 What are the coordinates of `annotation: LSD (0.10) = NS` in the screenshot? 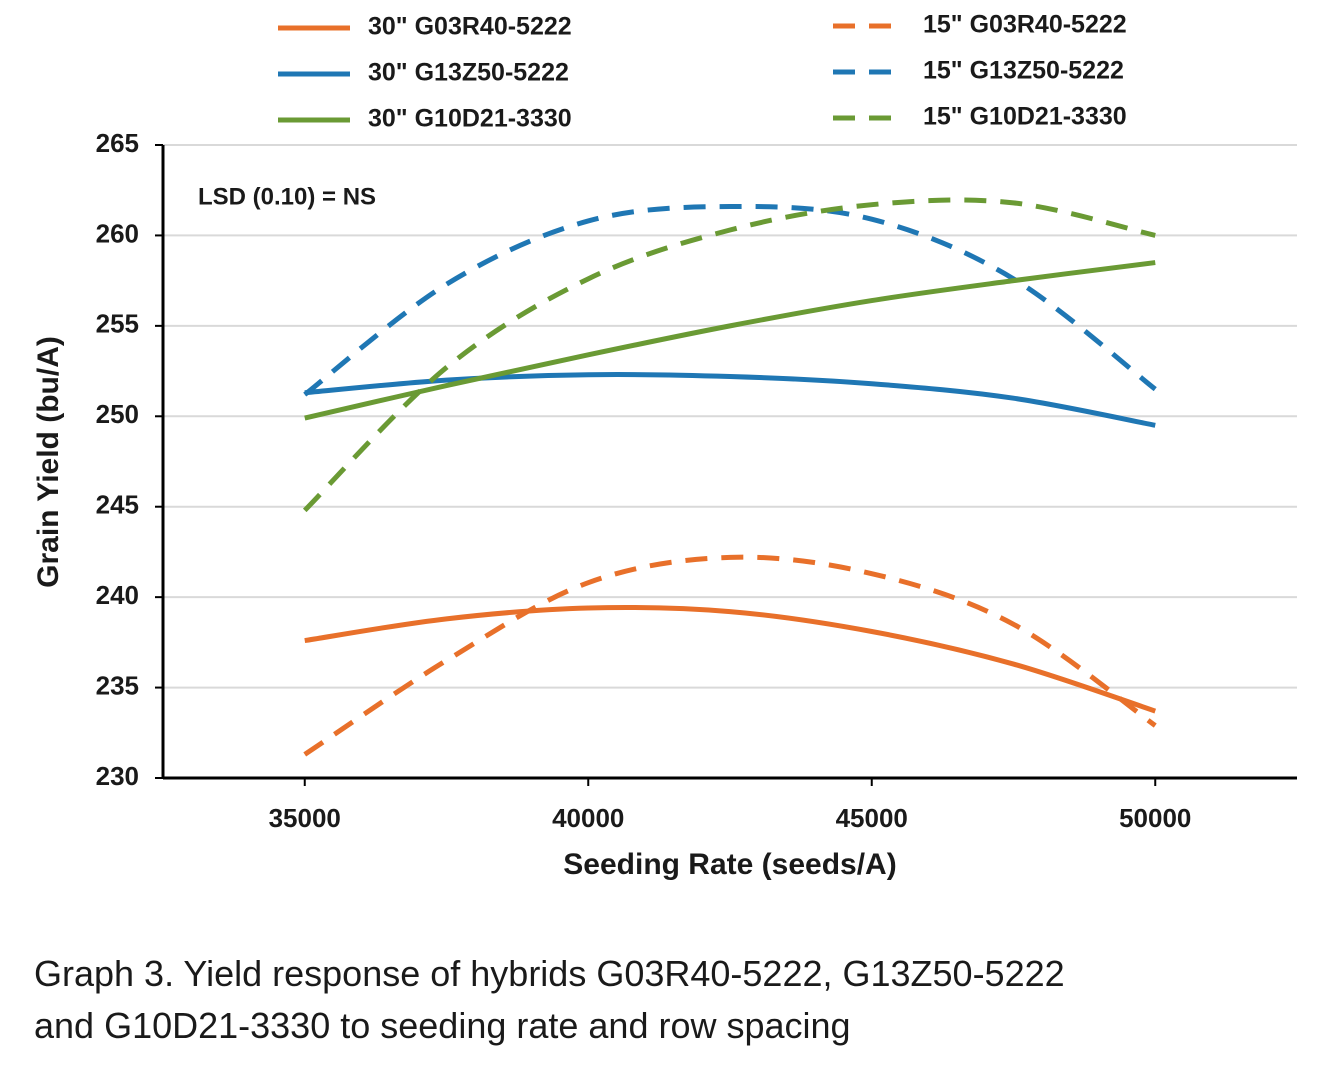 It's located at (287, 196).